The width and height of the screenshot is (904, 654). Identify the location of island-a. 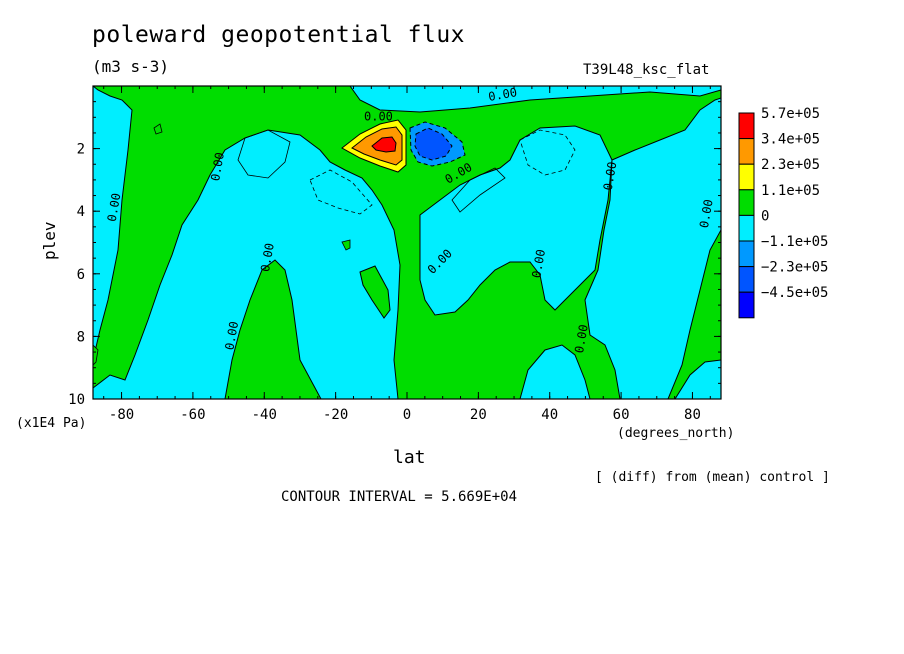
(158, 129).